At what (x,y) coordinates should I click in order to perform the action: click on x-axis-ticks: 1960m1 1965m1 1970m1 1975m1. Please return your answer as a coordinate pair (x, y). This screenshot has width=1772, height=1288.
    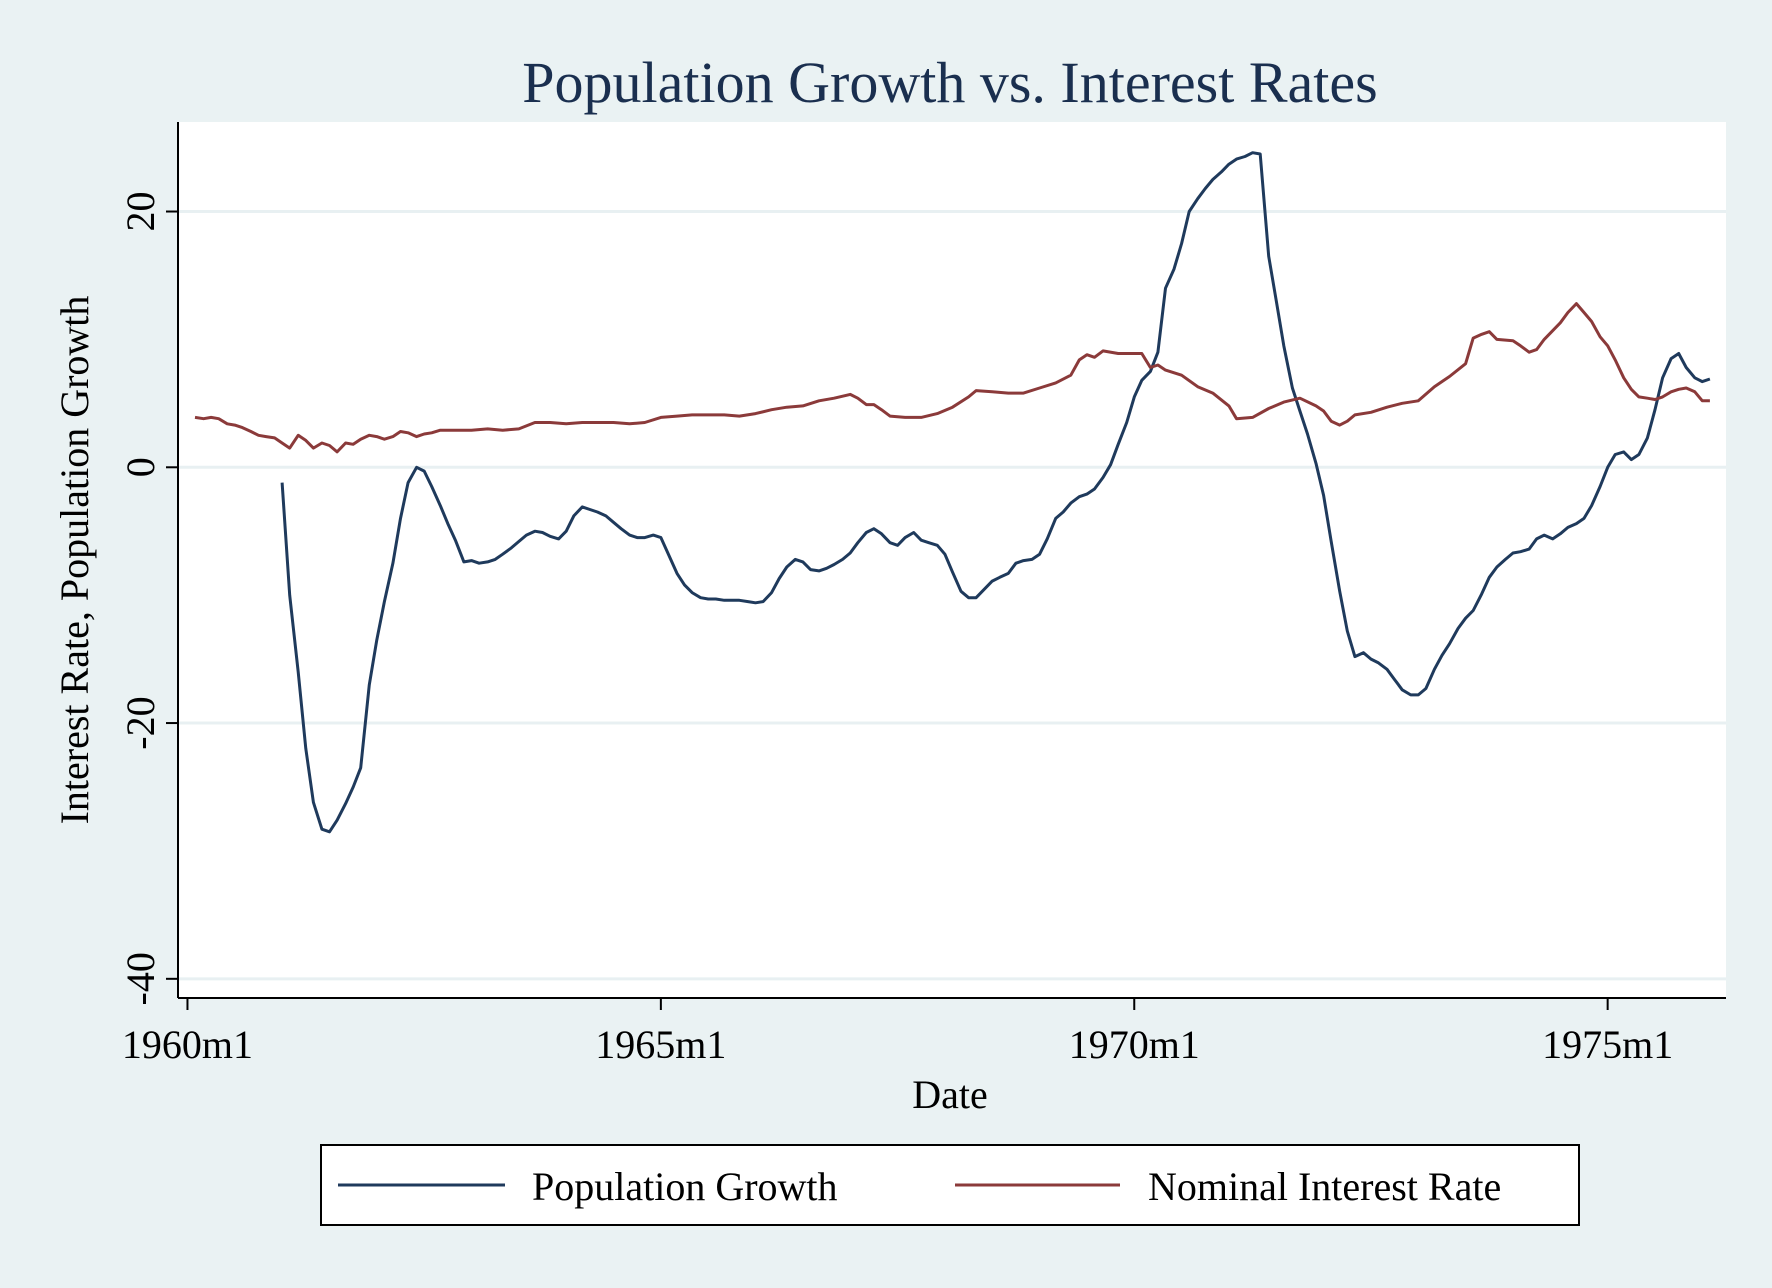
    Looking at the image, I should click on (897, 1032).